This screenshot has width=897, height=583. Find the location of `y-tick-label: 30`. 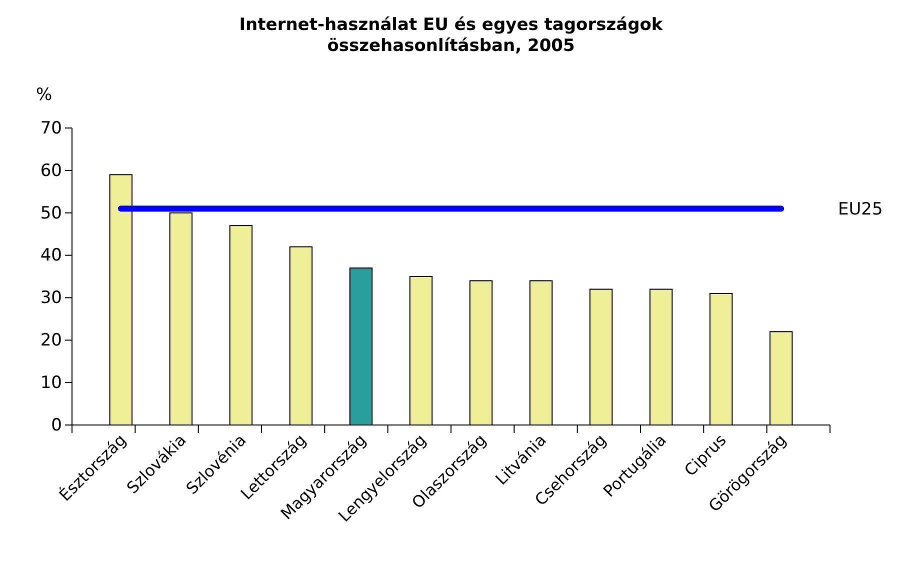

y-tick-label: 30 is located at coordinates (51, 298).